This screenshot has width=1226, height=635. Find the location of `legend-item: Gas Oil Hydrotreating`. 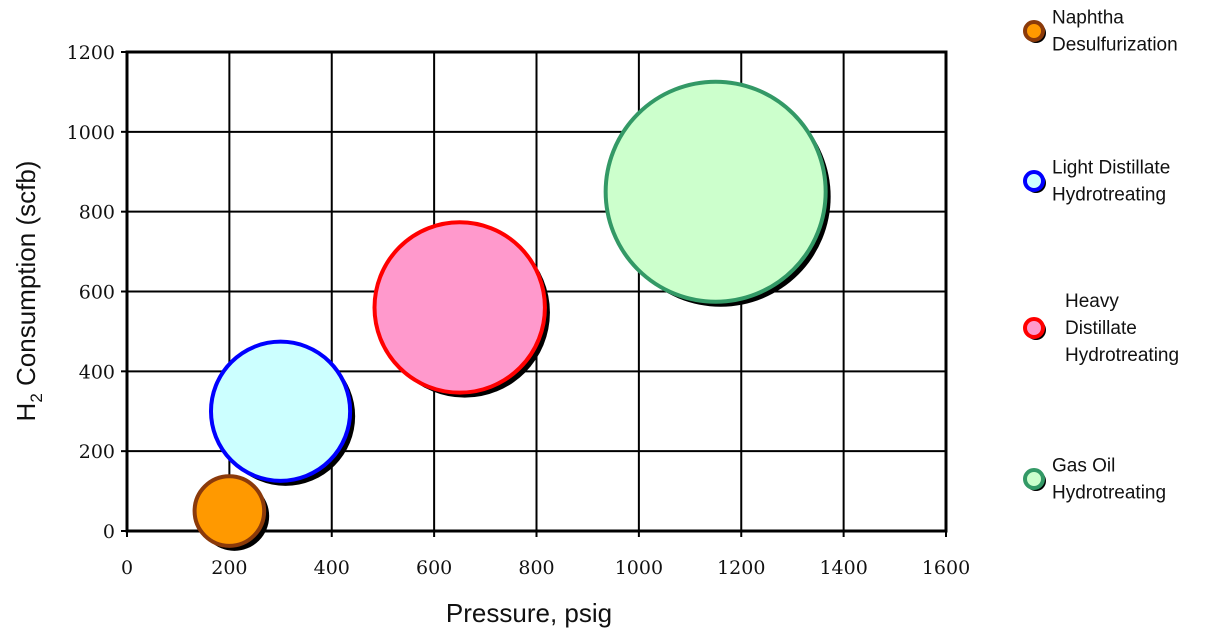

legend-item: Gas Oil Hydrotreating is located at coordinates (1094, 480).